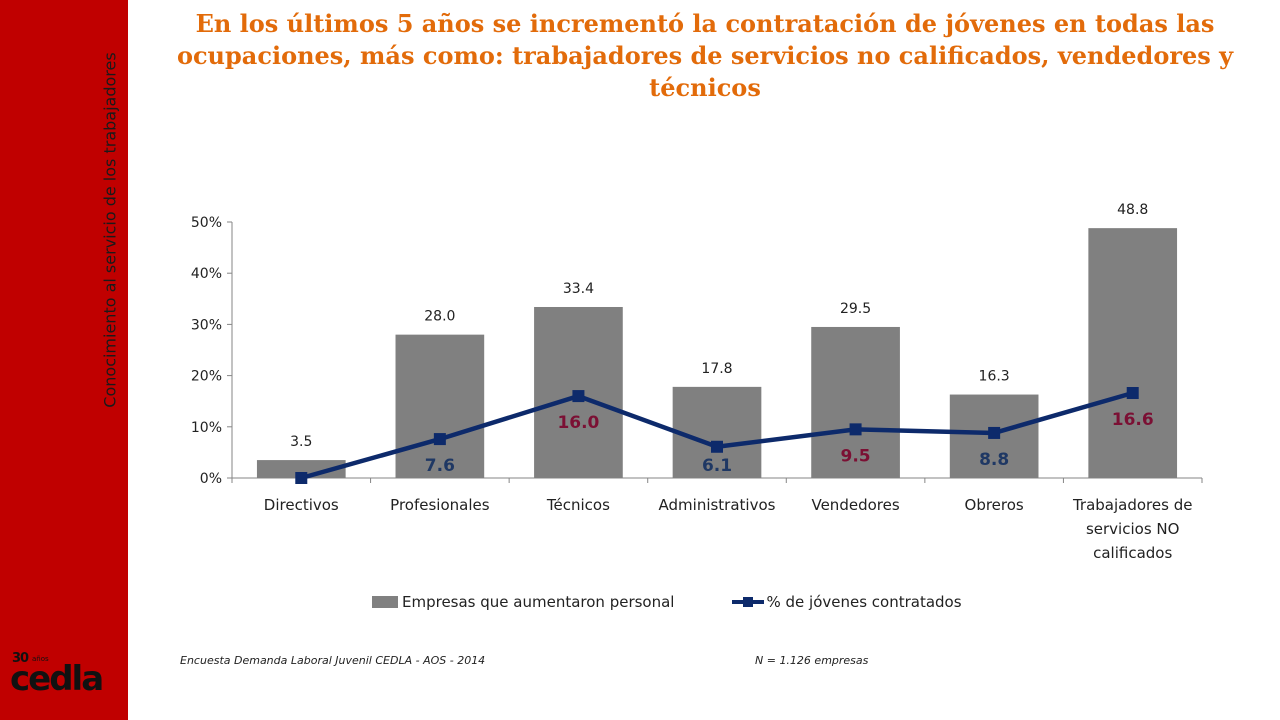  What do you see at coordinates (211, 479) in the screenshot?
I see `y-tick-label: 0%` at bounding box center [211, 479].